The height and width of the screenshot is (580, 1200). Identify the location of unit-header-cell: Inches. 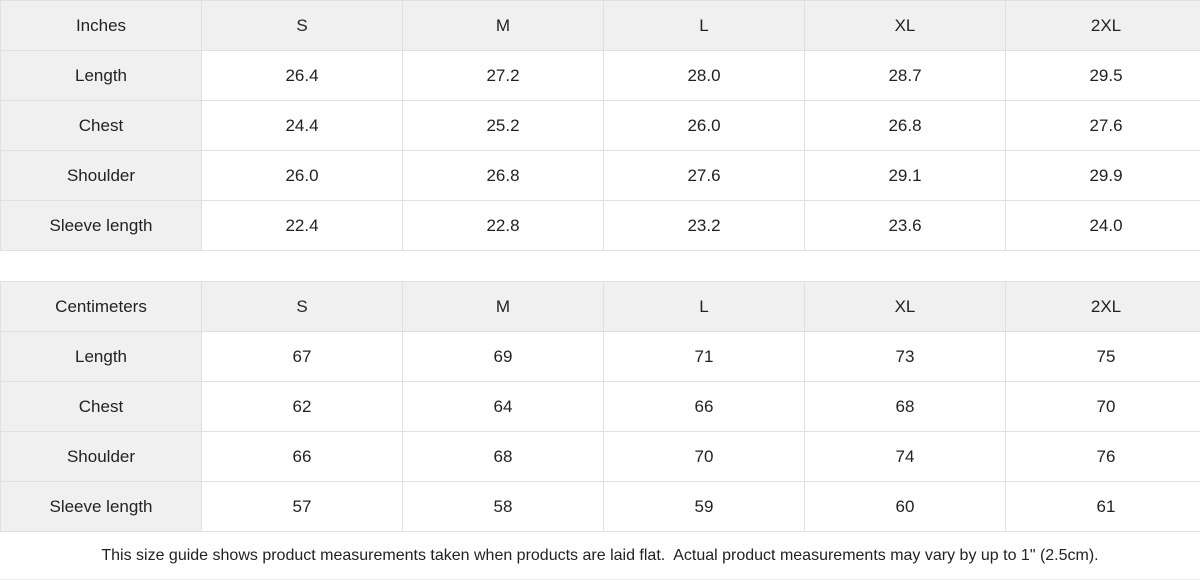
(101, 25).